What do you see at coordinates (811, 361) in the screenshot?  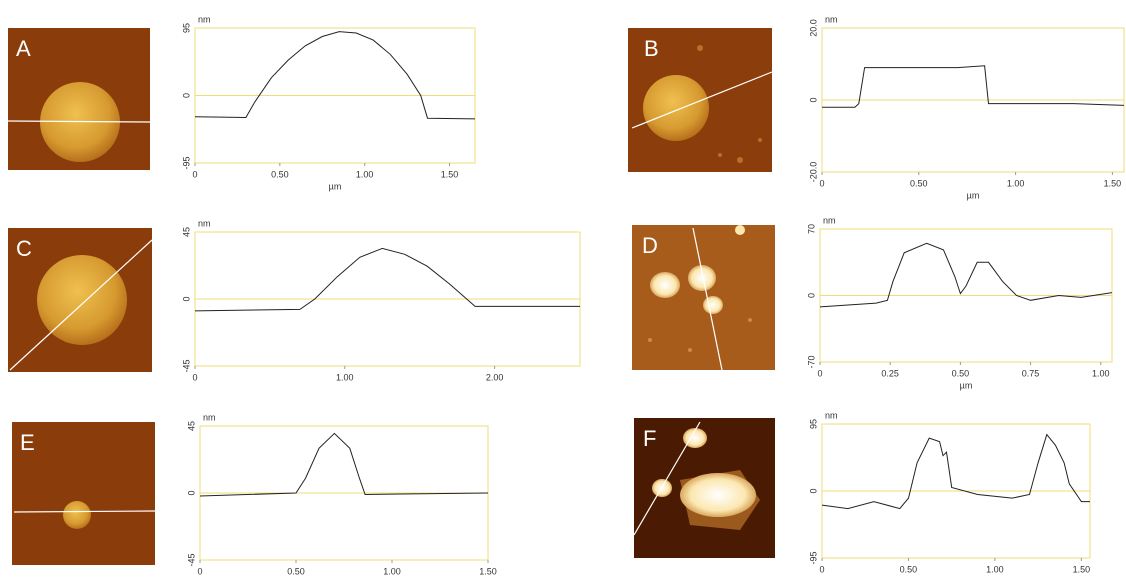 I see `y-tick-label: -70` at bounding box center [811, 361].